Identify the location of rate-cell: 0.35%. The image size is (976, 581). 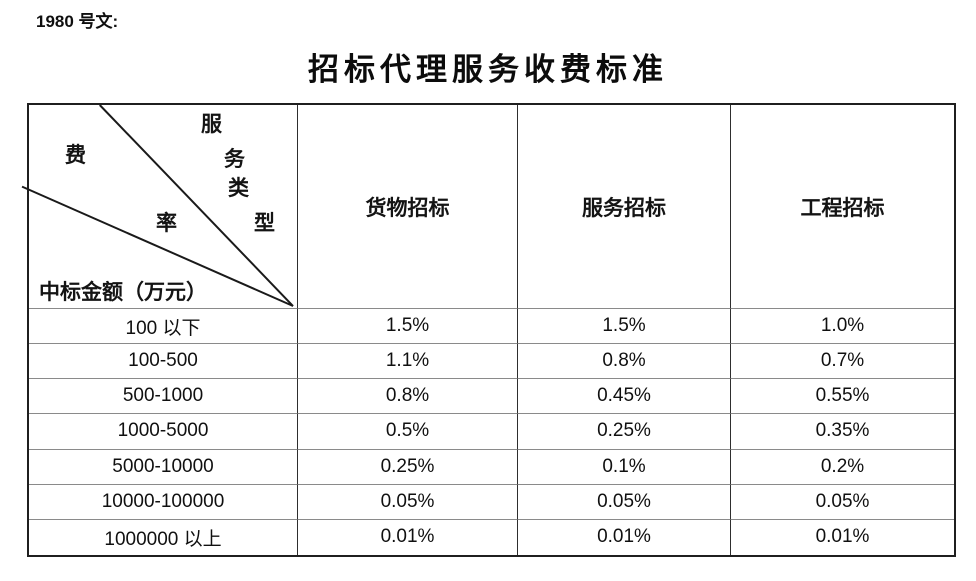
(842, 432).